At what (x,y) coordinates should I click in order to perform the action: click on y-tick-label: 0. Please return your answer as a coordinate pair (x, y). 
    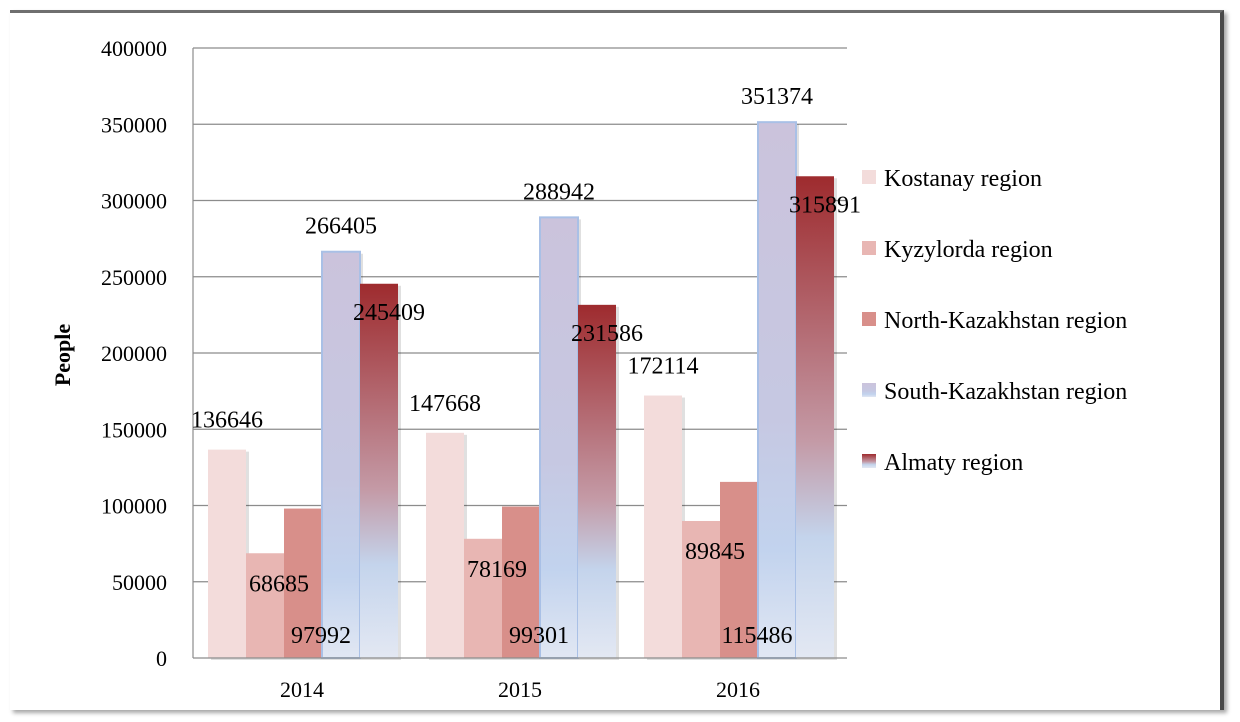
    Looking at the image, I should click on (161, 658).